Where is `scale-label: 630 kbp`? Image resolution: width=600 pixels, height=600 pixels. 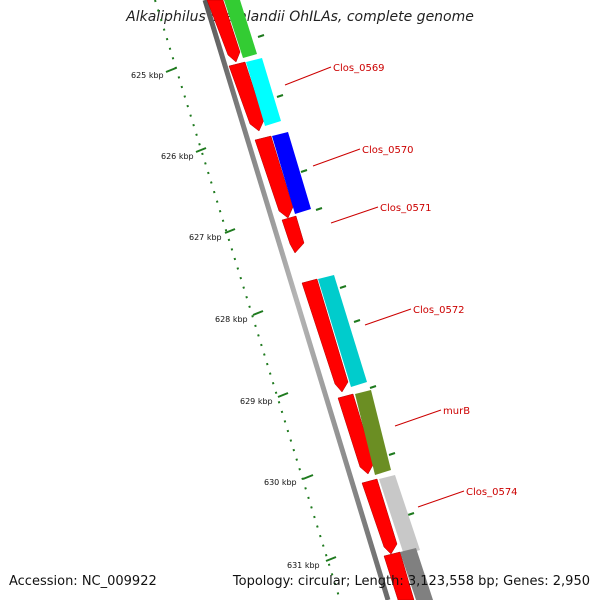
scale-label: 630 kbp is located at coordinates (280, 482).